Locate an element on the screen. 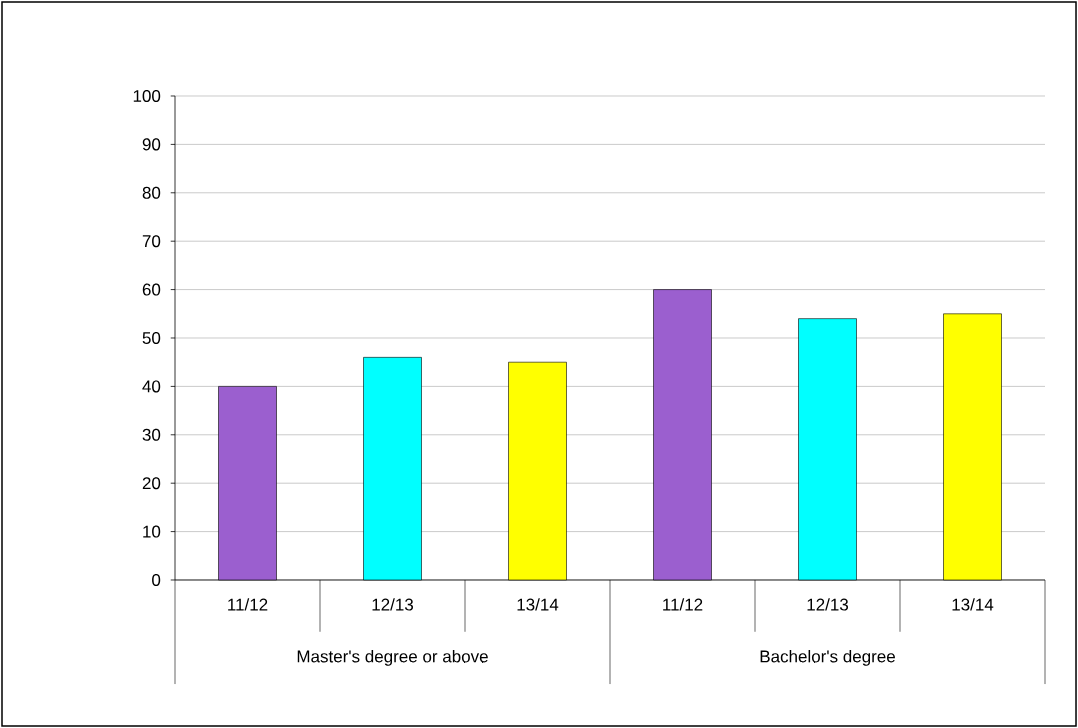 This screenshot has height=728, width=1078. y-tick-label: 100 is located at coordinates (147, 96).